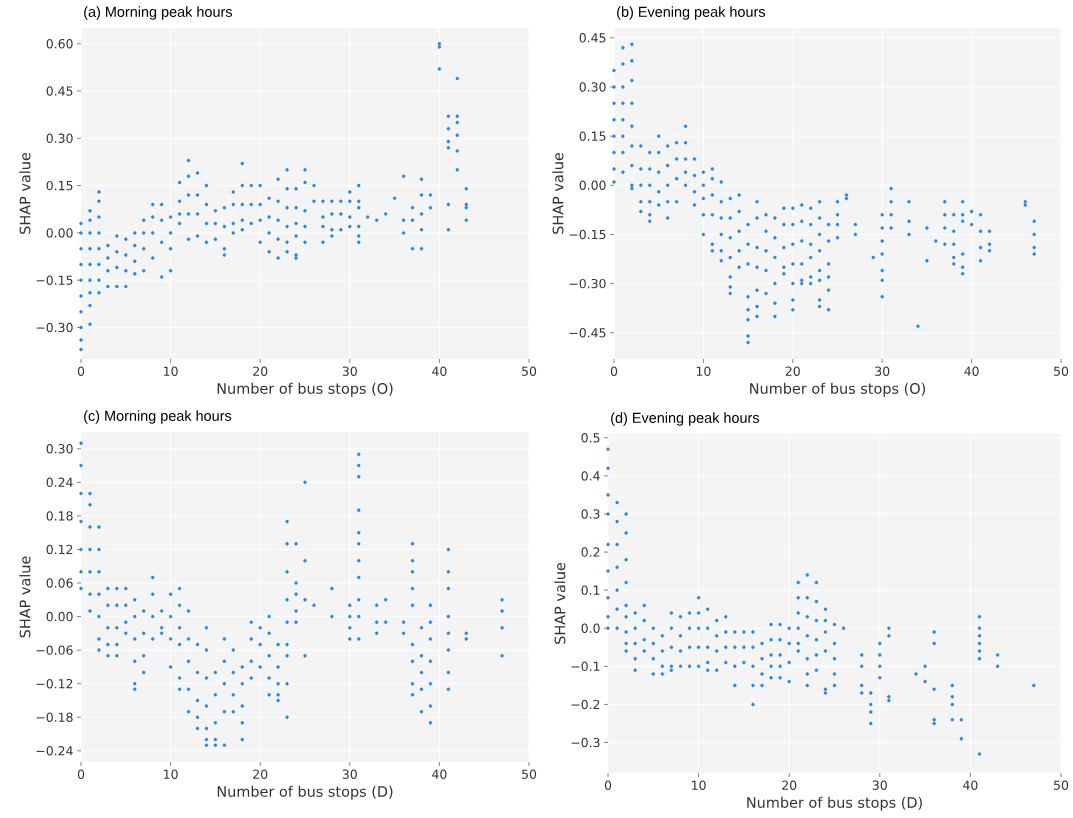 The image size is (1073, 818). Describe the element at coordinates (590, 628) in the screenshot. I see `y-tick-label: 0.0` at that location.